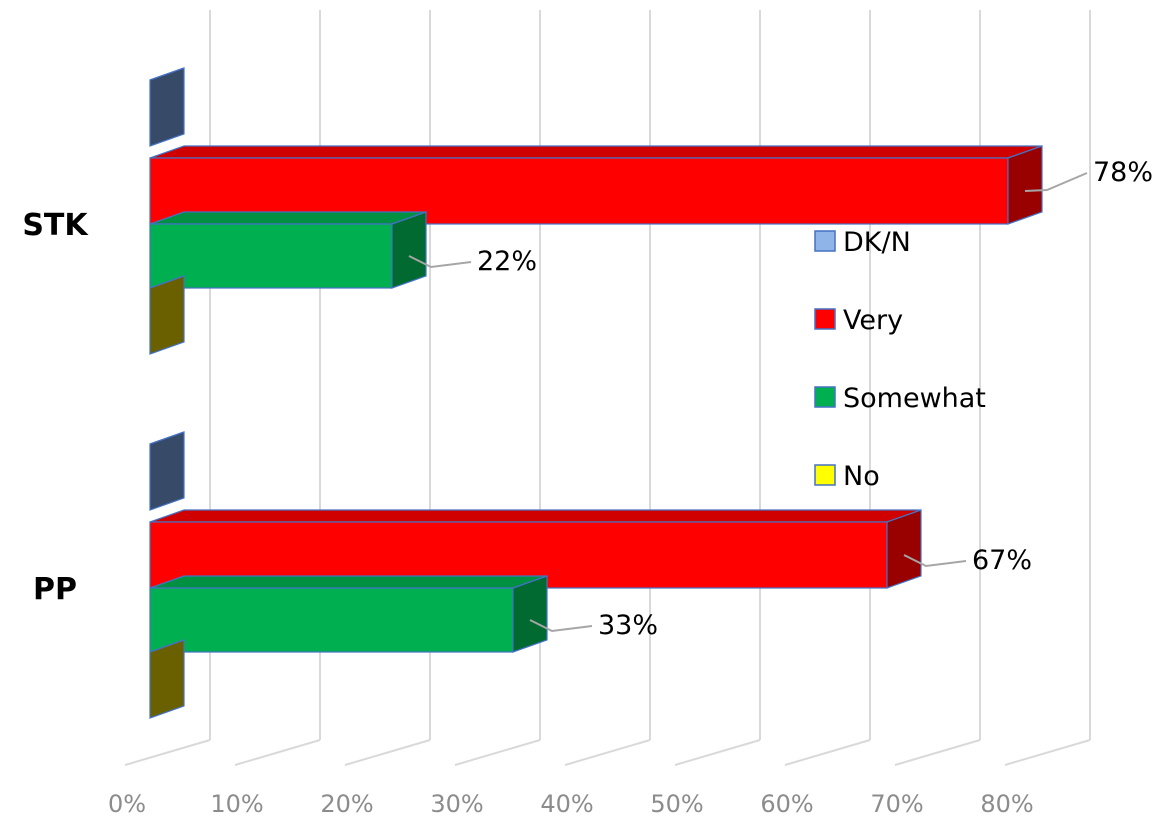 The width and height of the screenshot is (1158, 819). I want to click on x-tick-label: 10%, so click(236, 804).